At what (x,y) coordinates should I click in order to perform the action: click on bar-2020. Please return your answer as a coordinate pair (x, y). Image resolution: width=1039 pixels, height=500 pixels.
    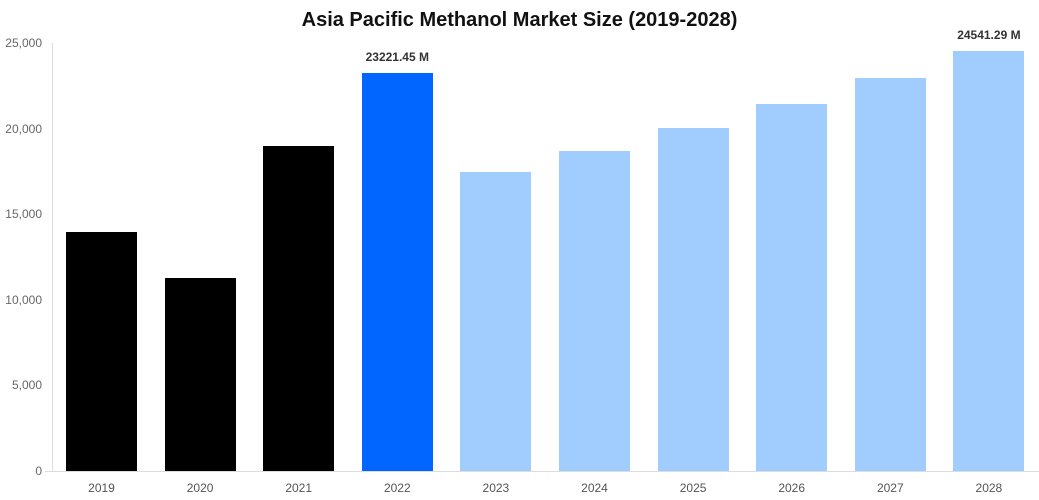
    Looking at the image, I should click on (200, 374).